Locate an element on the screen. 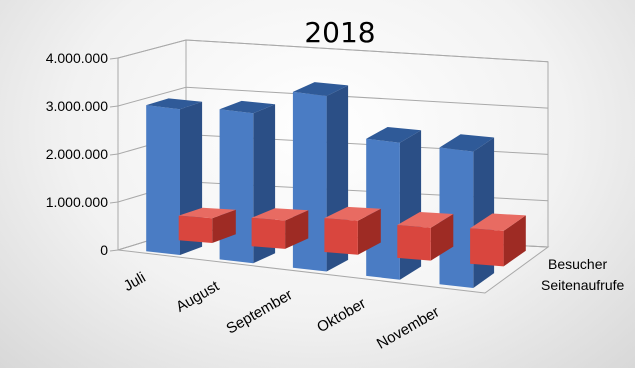 Image resolution: width=635 pixels, height=368 pixels. x-tick-label: November is located at coordinates (408, 327).